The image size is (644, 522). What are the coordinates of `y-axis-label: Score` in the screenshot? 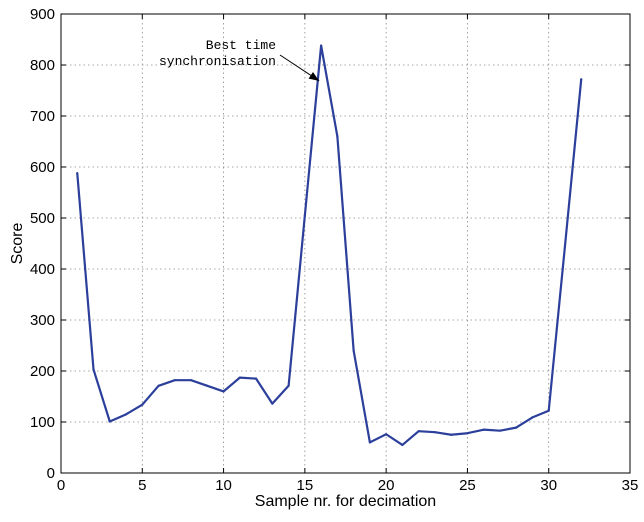 It's located at (17, 244).